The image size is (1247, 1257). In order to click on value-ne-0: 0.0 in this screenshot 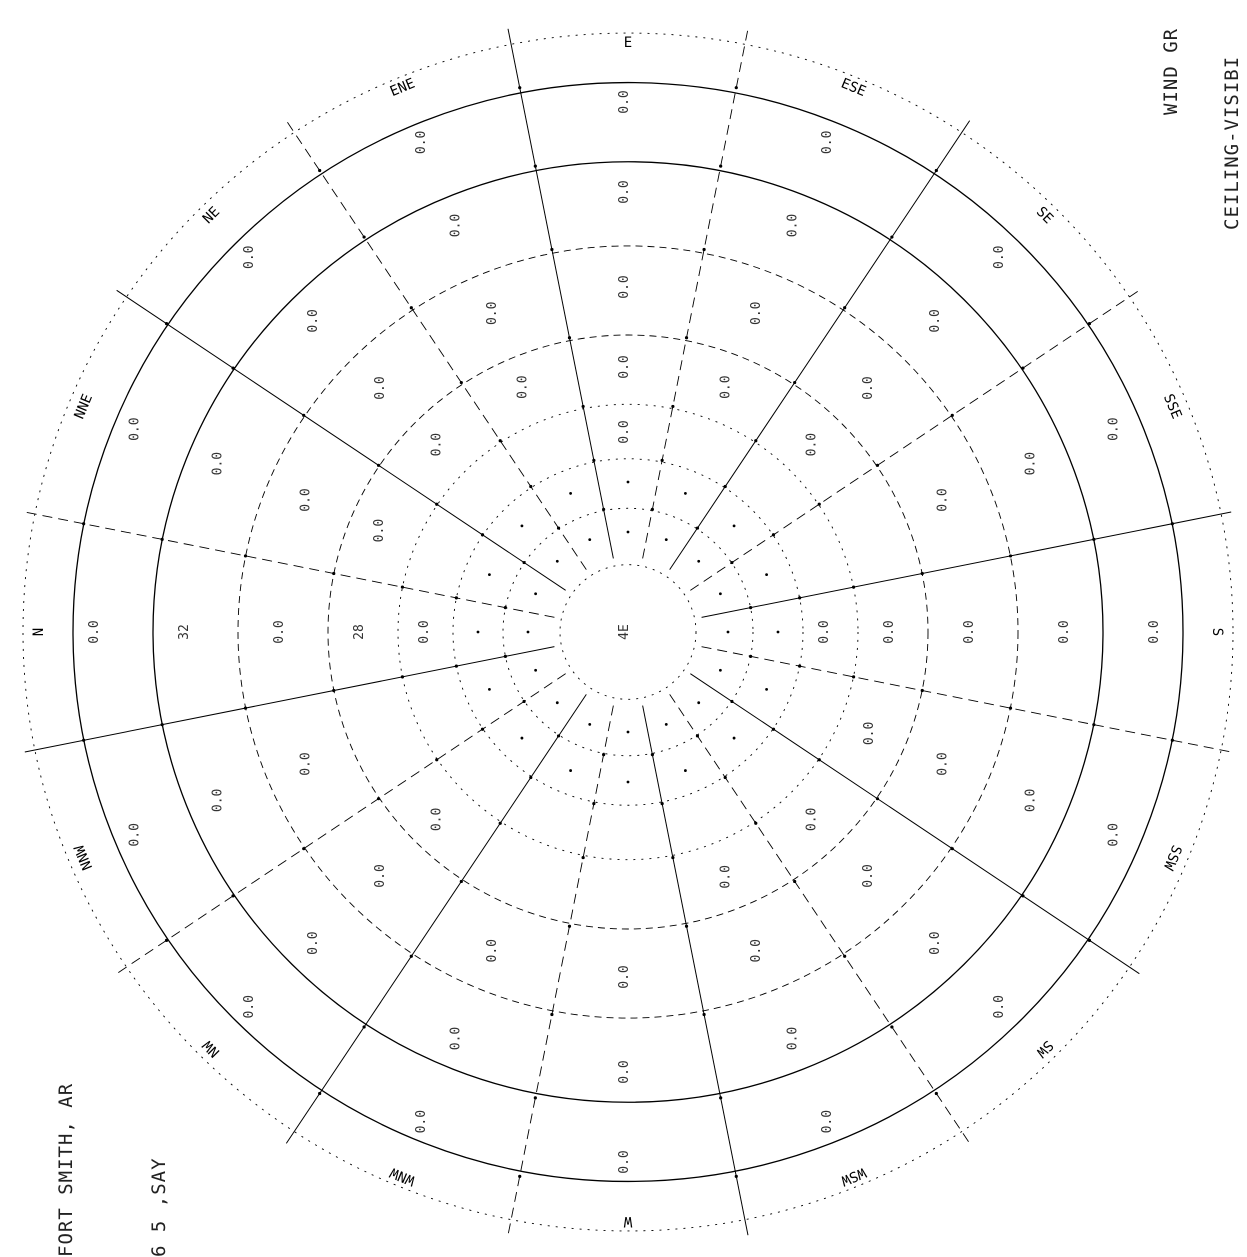, I will do `click(249, 256)`.